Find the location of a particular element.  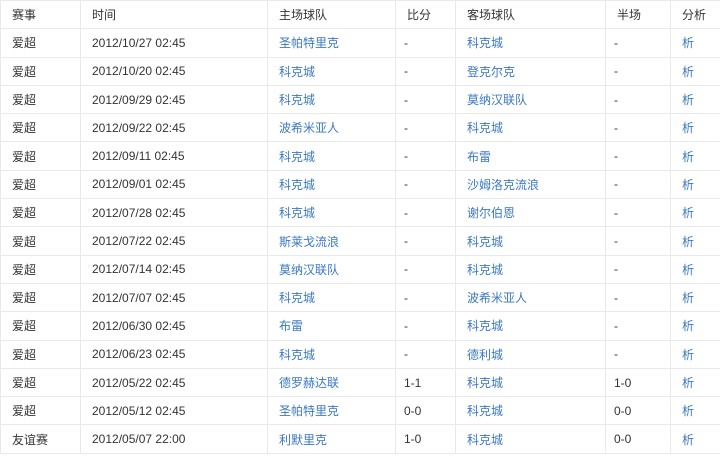

match-time-cell: 2012/09/01 02:45 is located at coordinates (174, 184).